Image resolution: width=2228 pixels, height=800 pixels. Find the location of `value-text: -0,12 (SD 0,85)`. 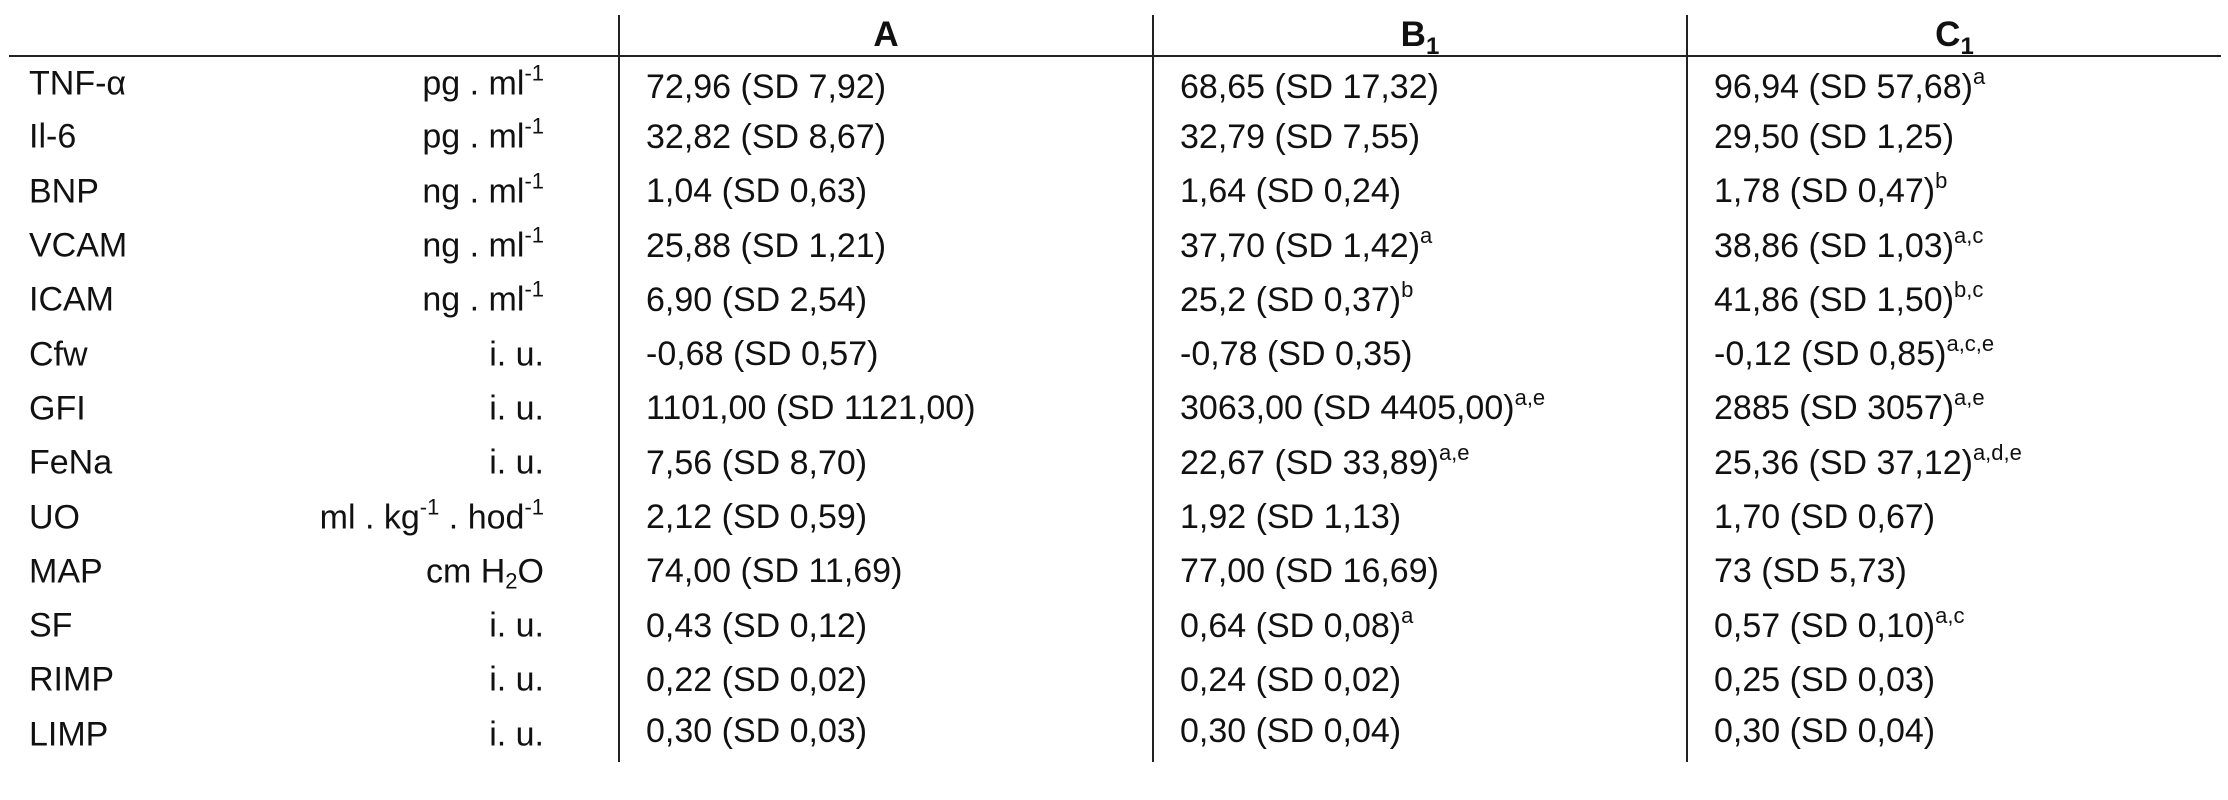

value-text: -0,12 (SD 0,85) is located at coordinates (1830, 354).